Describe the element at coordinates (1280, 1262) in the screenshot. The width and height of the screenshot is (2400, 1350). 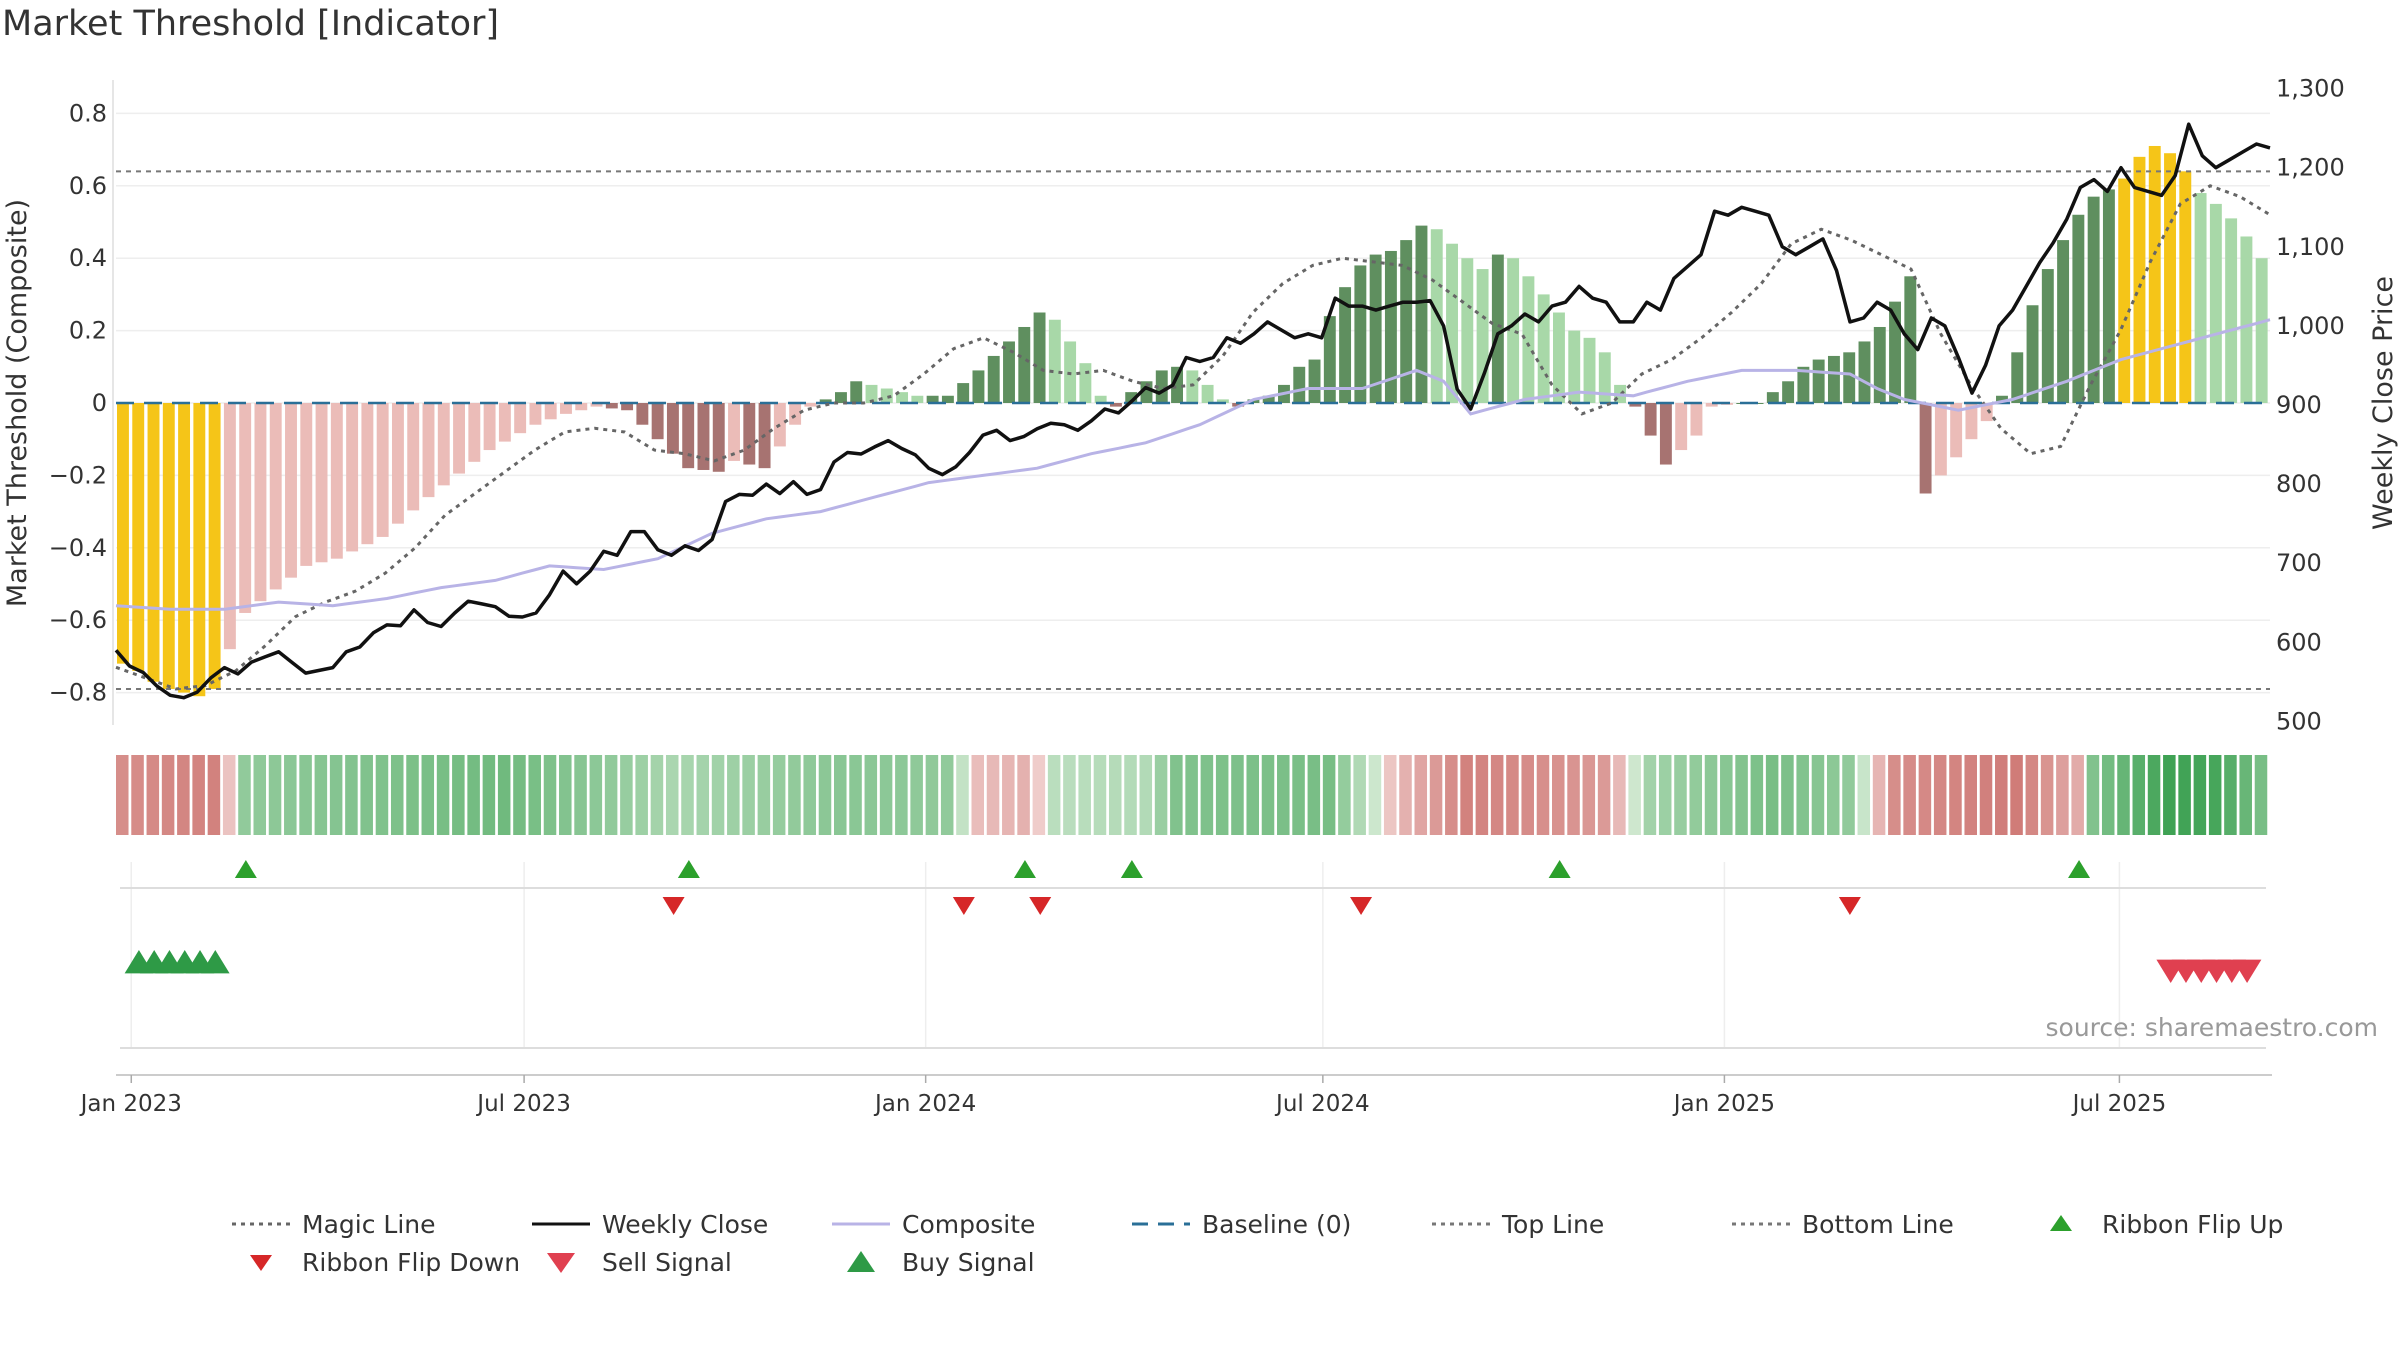
I see `legend-row: Ribbon Flip Down Sell Signal Buy Signal` at that location.